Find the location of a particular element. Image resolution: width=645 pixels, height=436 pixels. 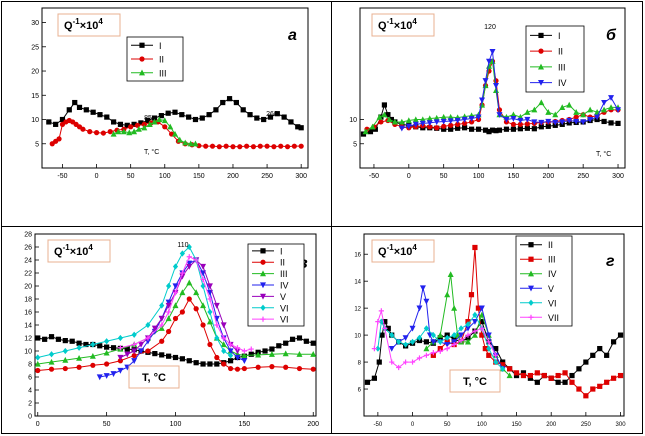

legend-label: III is located at coordinates (552, 260).